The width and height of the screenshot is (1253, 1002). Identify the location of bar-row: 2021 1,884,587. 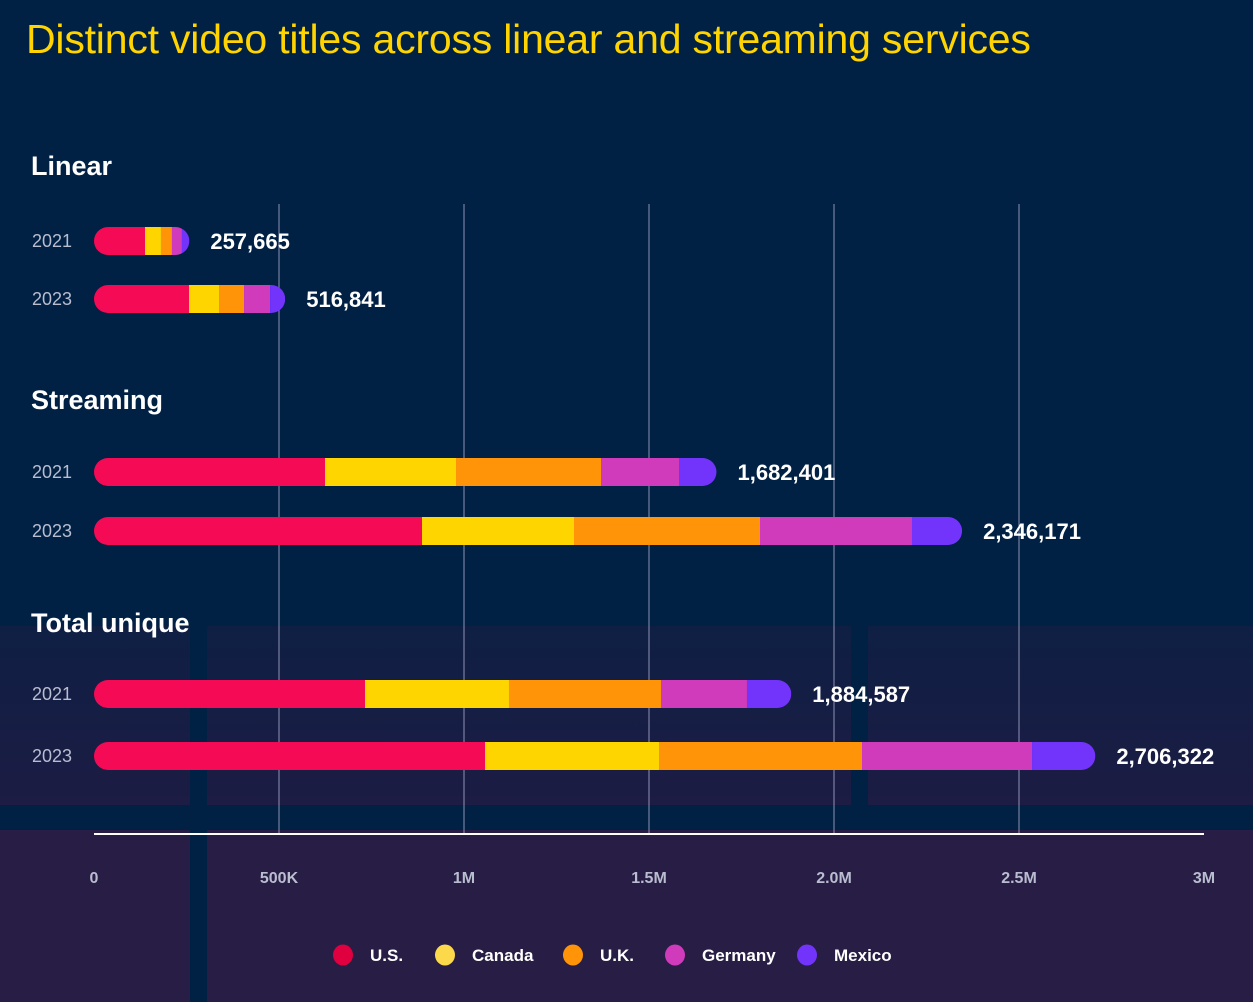
(471, 694).